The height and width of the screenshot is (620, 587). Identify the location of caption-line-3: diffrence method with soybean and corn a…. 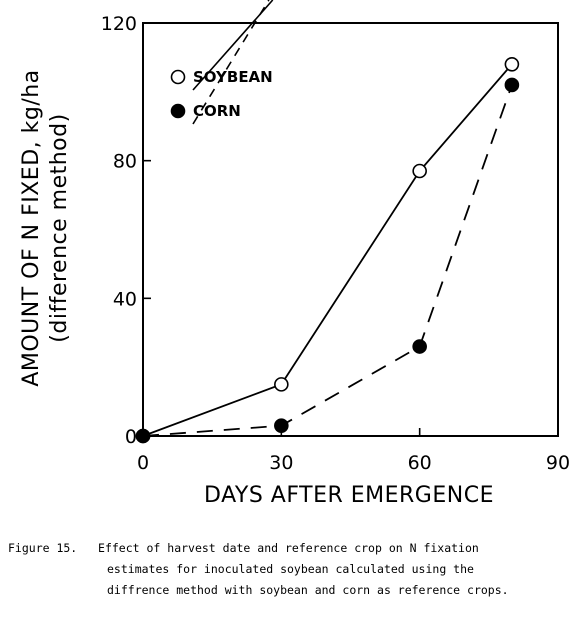
(308, 590).